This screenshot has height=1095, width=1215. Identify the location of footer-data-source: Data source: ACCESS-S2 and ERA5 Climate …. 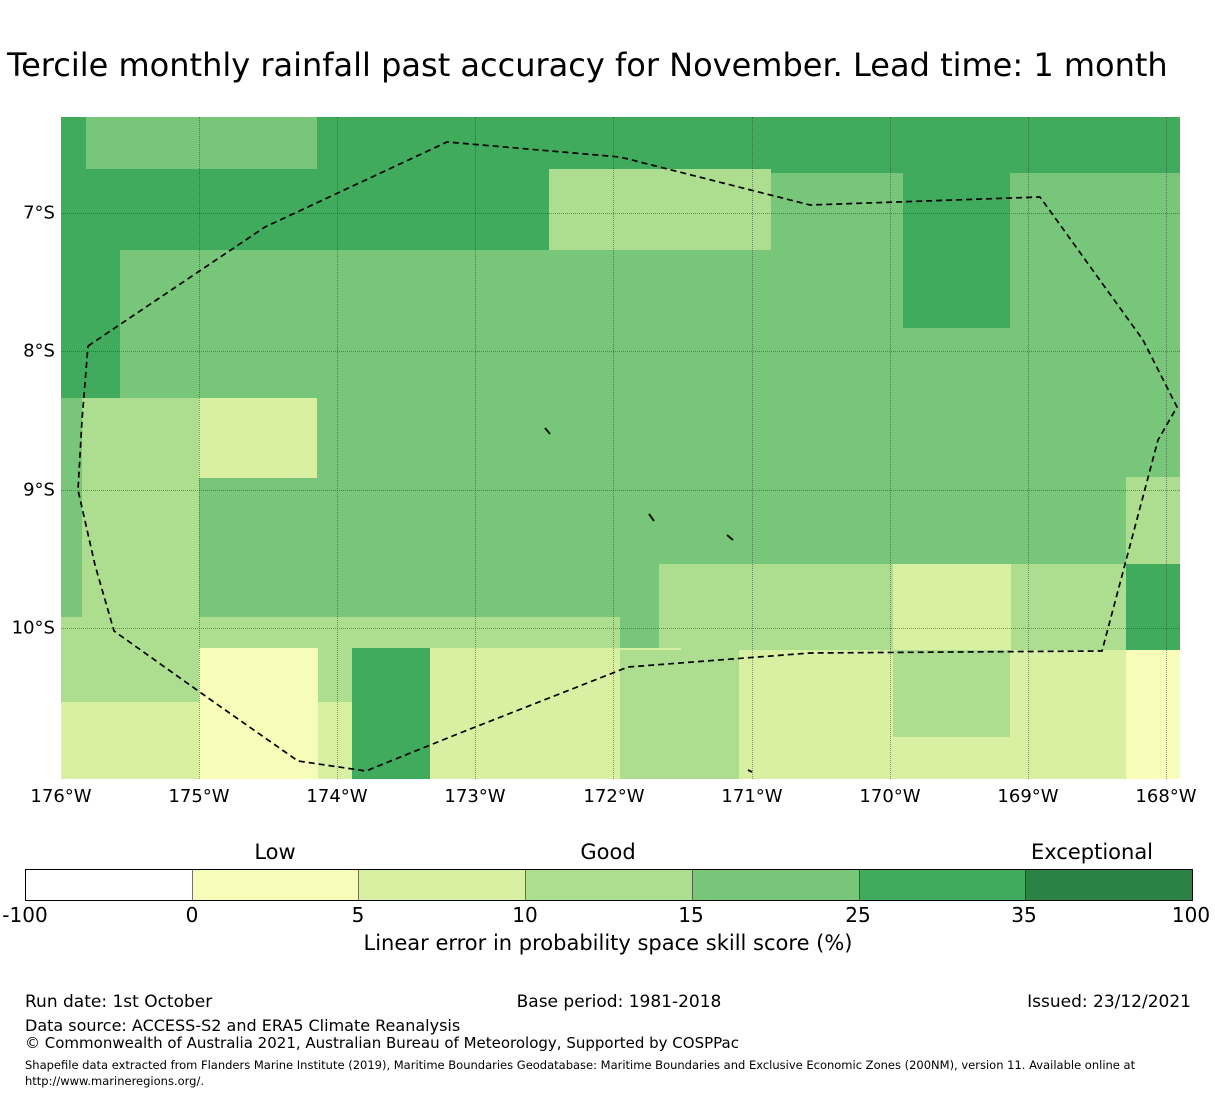
(243, 1025).